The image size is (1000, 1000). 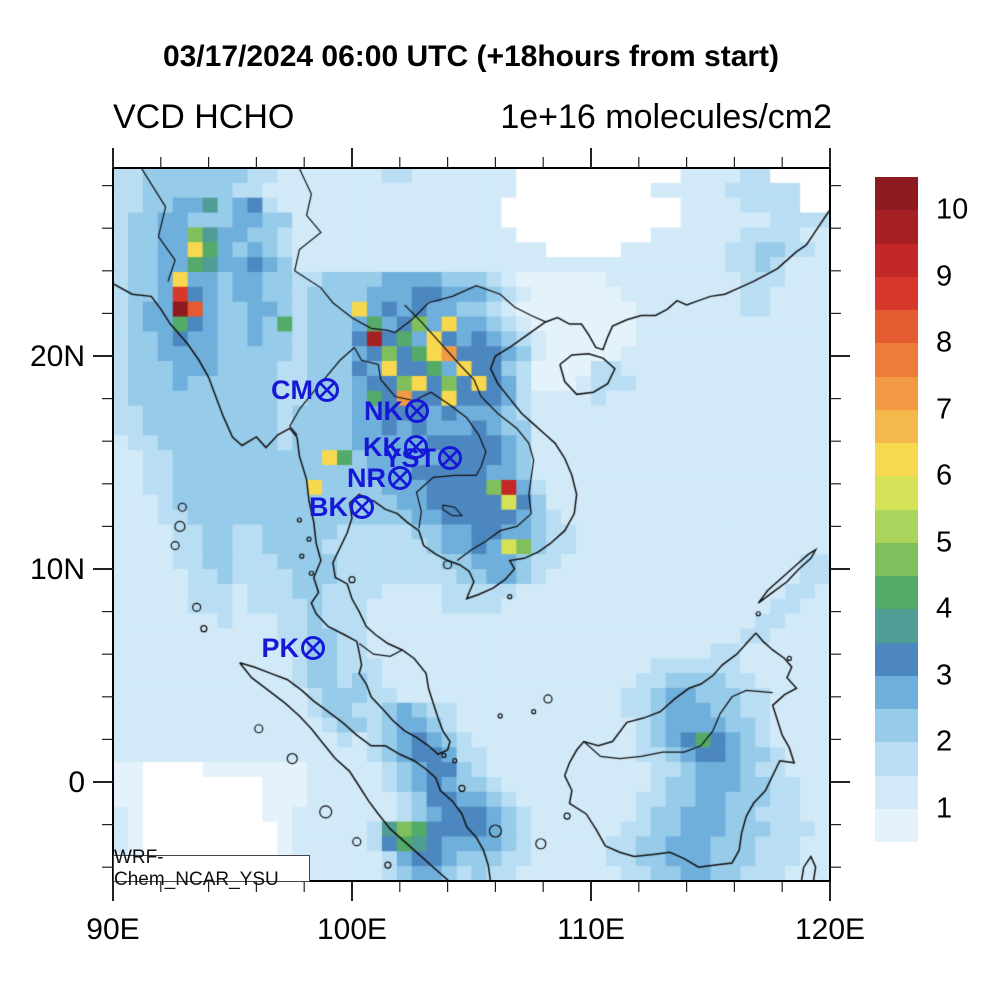 What do you see at coordinates (944, 675) in the screenshot?
I see `colorbar-label-3: 3` at bounding box center [944, 675].